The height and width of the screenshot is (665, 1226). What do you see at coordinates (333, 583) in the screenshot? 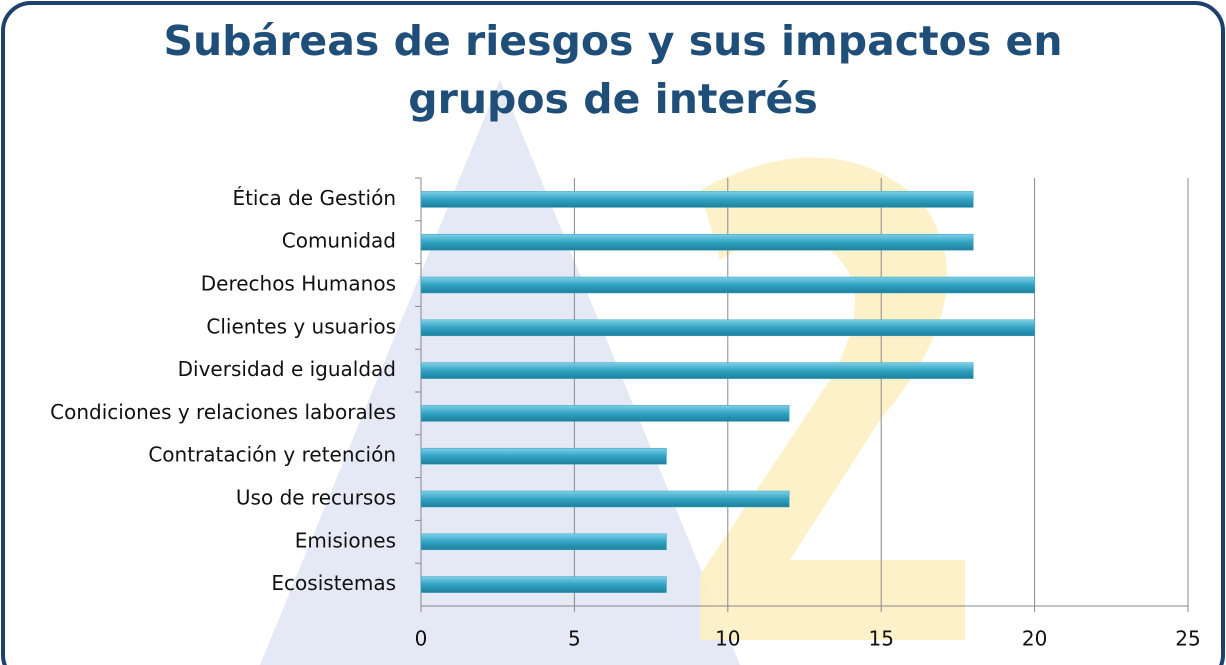
I see `y-tick-label: Ecosistemas` at bounding box center [333, 583].